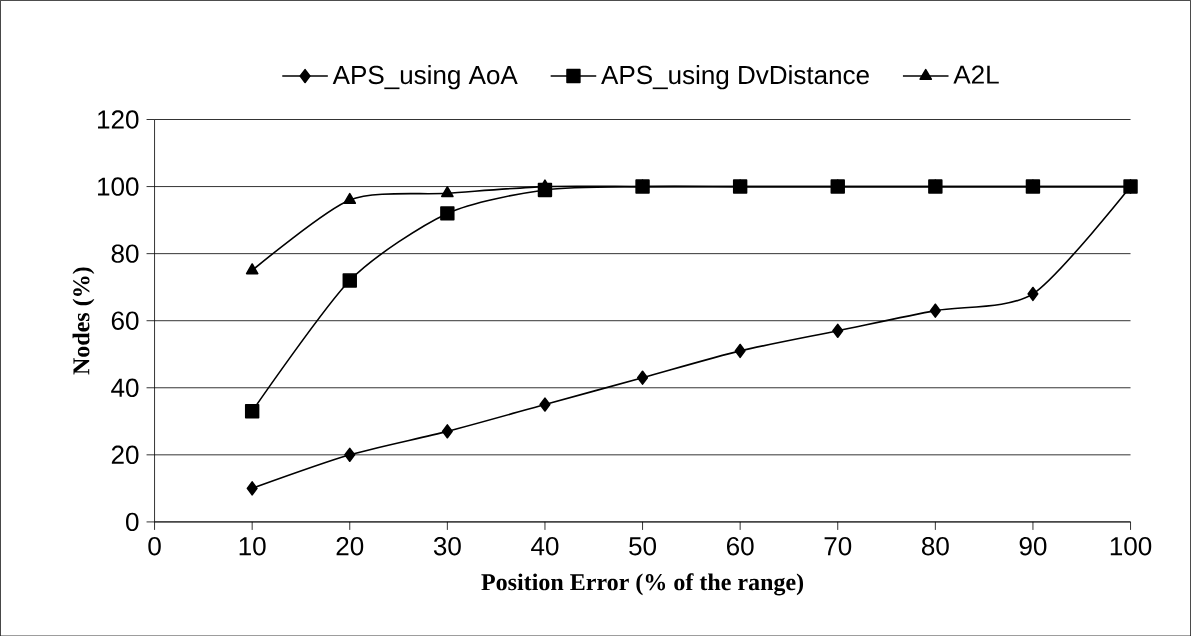  I want to click on y-tick-label: 100, so click(118, 186).